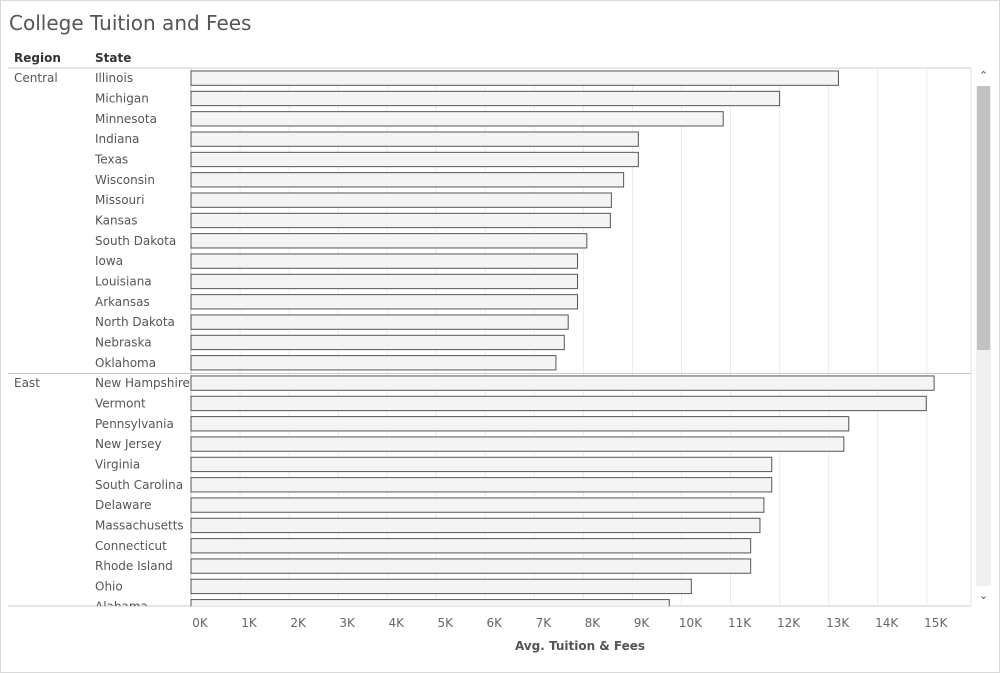  I want to click on state-label: Arkansas, so click(122, 302).